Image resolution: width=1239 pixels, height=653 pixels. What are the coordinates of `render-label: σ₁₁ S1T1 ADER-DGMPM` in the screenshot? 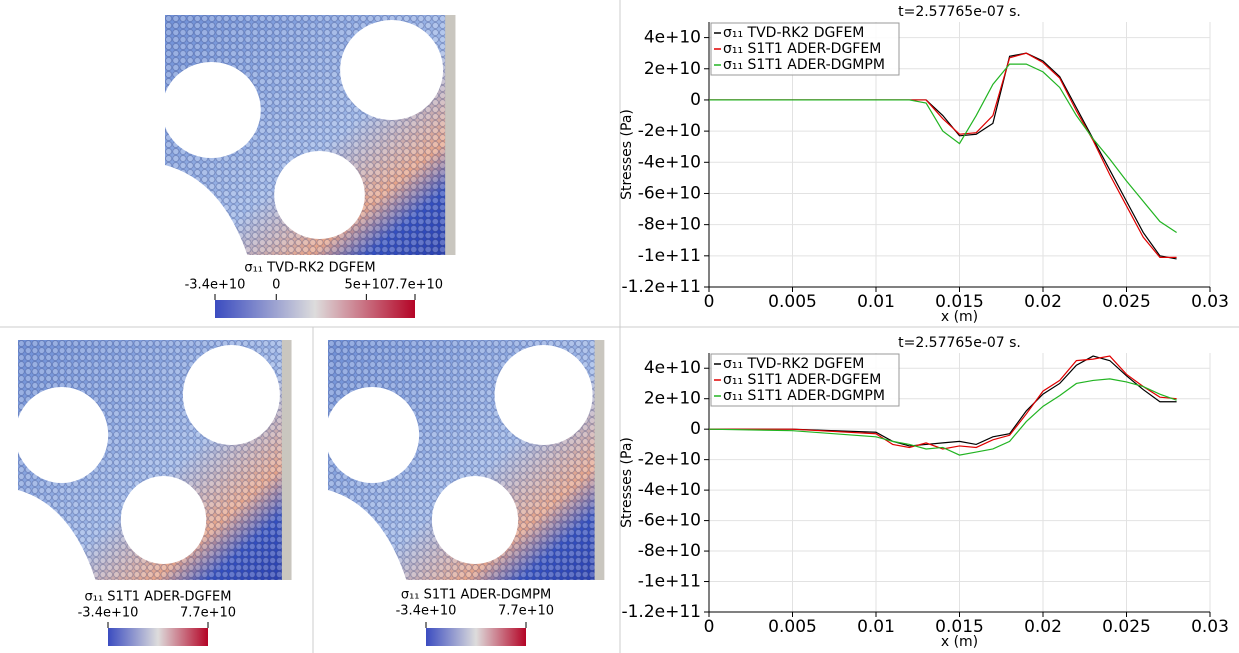 It's located at (476, 595).